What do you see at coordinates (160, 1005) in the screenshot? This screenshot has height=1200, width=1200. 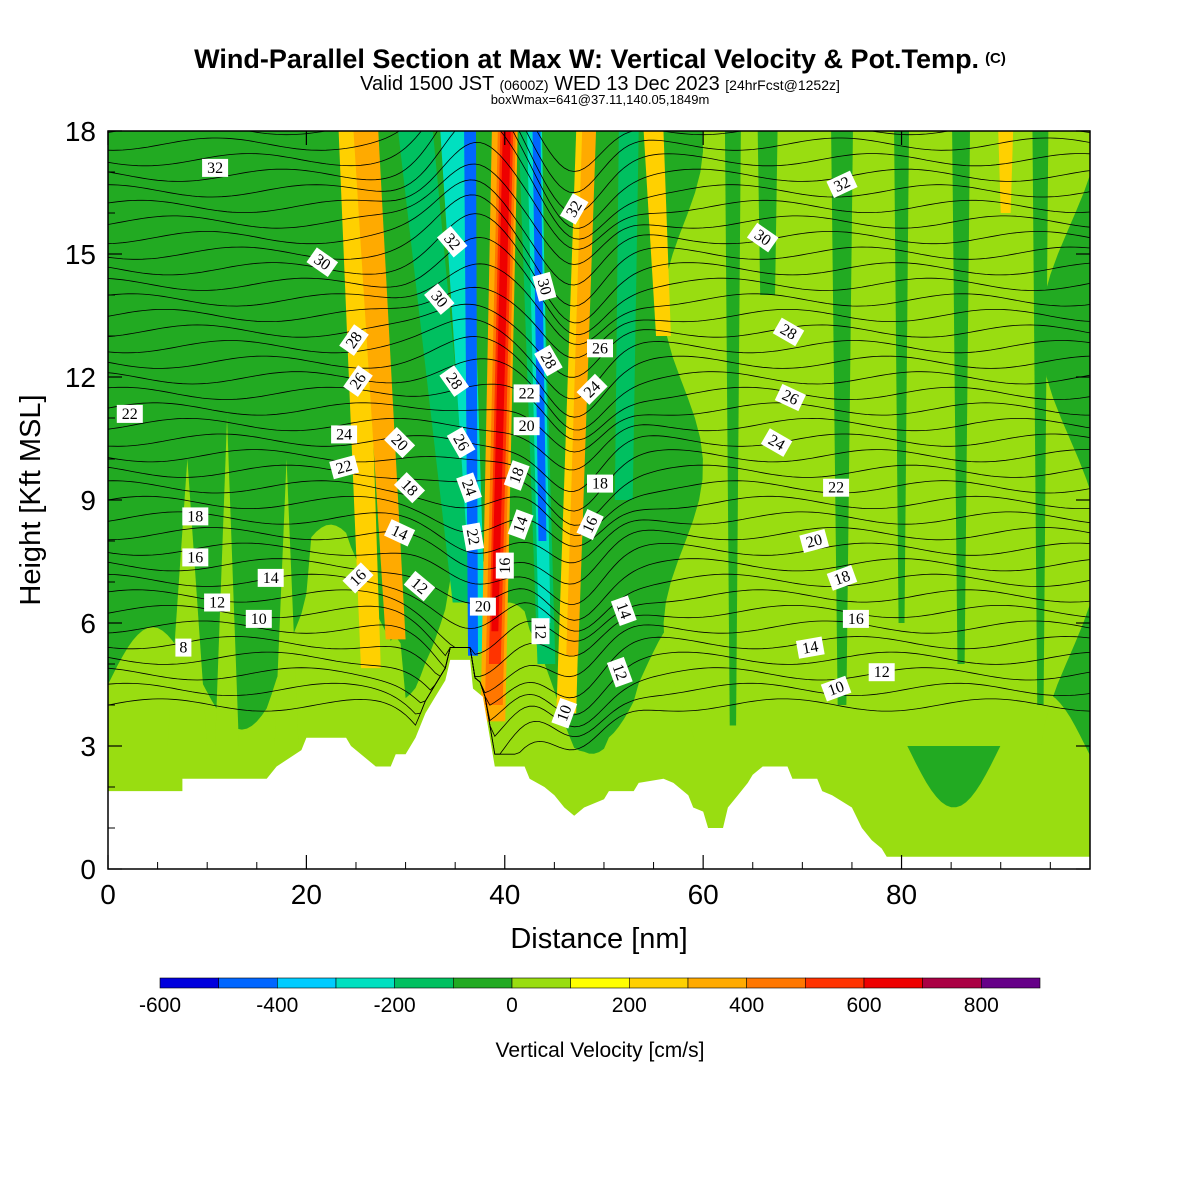 I see `colorbar-tick-label: -600` at bounding box center [160, 1005].